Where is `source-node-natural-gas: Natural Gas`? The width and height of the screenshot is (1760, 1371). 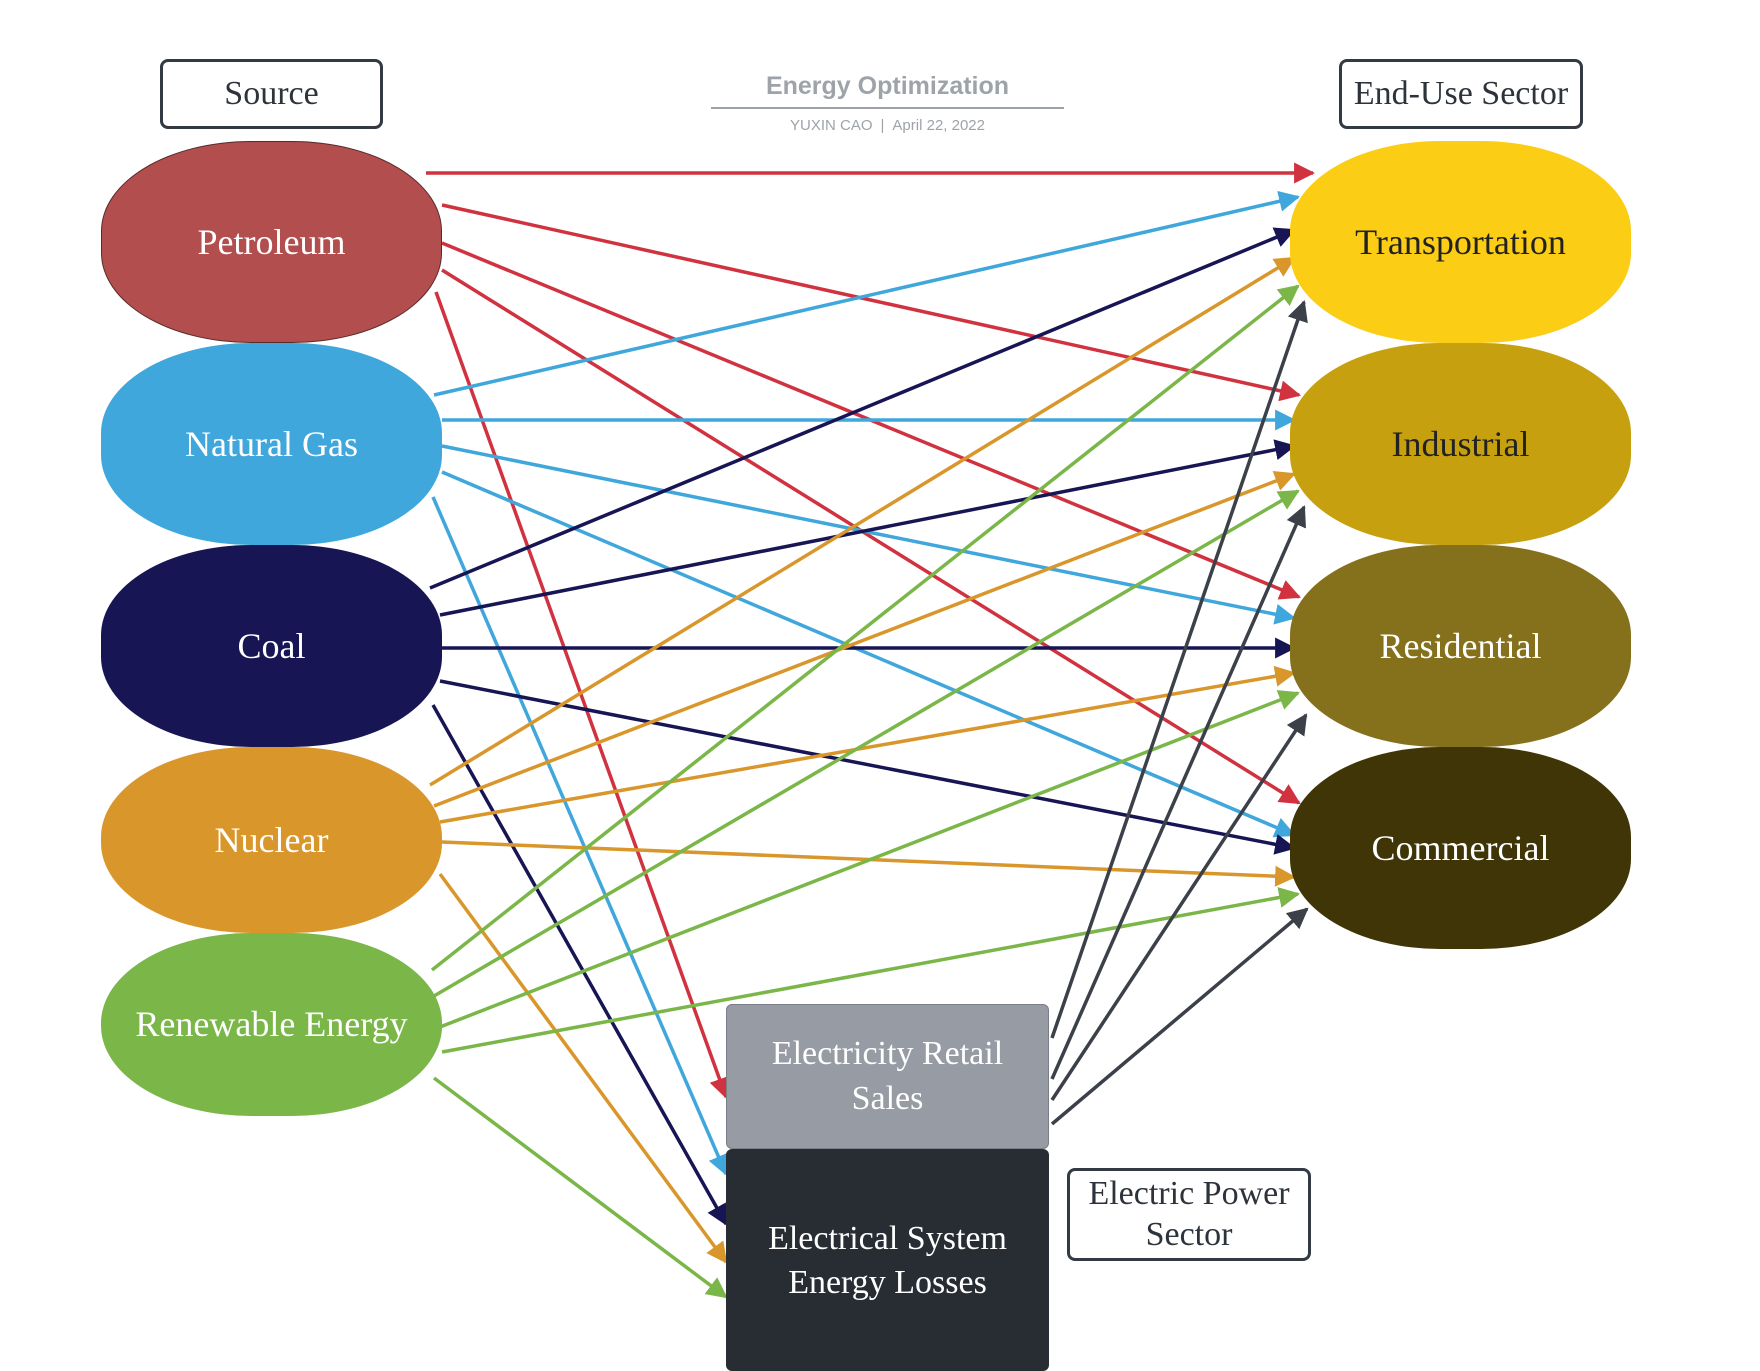 source-node-natural-gas: Natural Gas is located at coordinates (271, 444).